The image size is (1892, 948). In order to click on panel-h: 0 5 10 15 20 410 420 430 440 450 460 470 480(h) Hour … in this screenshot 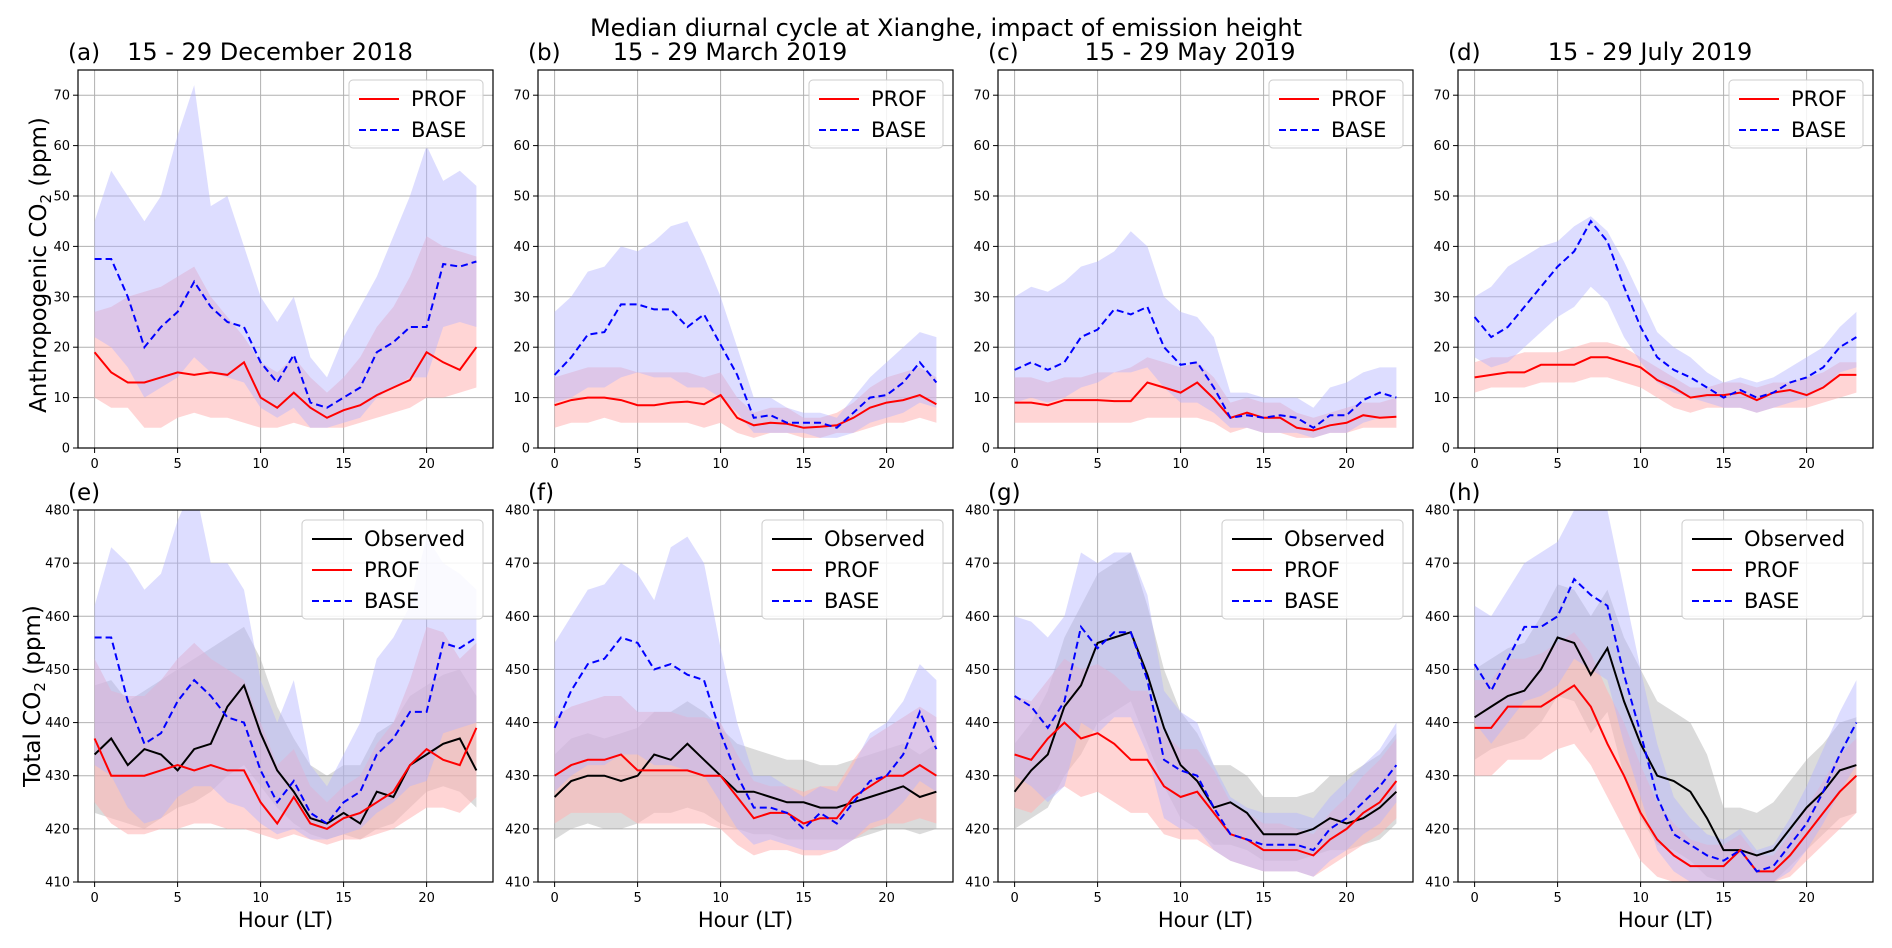, I will do `click(1649, 706)`.